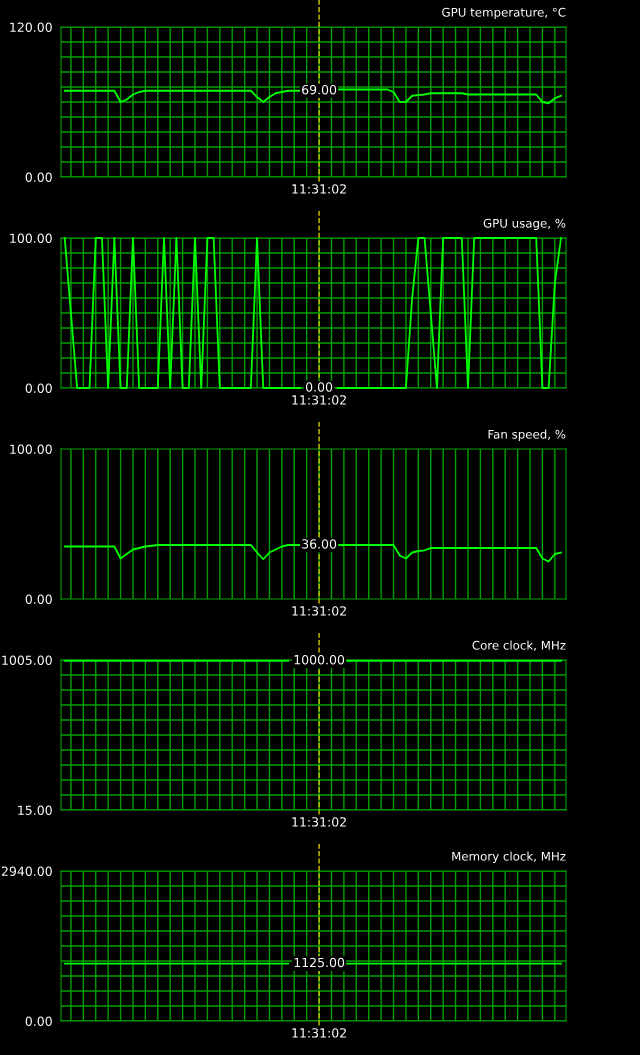 The image size is (640, 1055). I want to click on chart-title: GPU temperature, °C, so click(504, 13).